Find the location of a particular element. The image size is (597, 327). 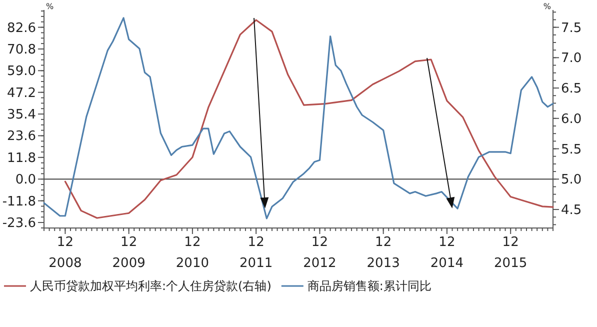

y-tick-label: 82.6 is located at coordinates (21, 28).